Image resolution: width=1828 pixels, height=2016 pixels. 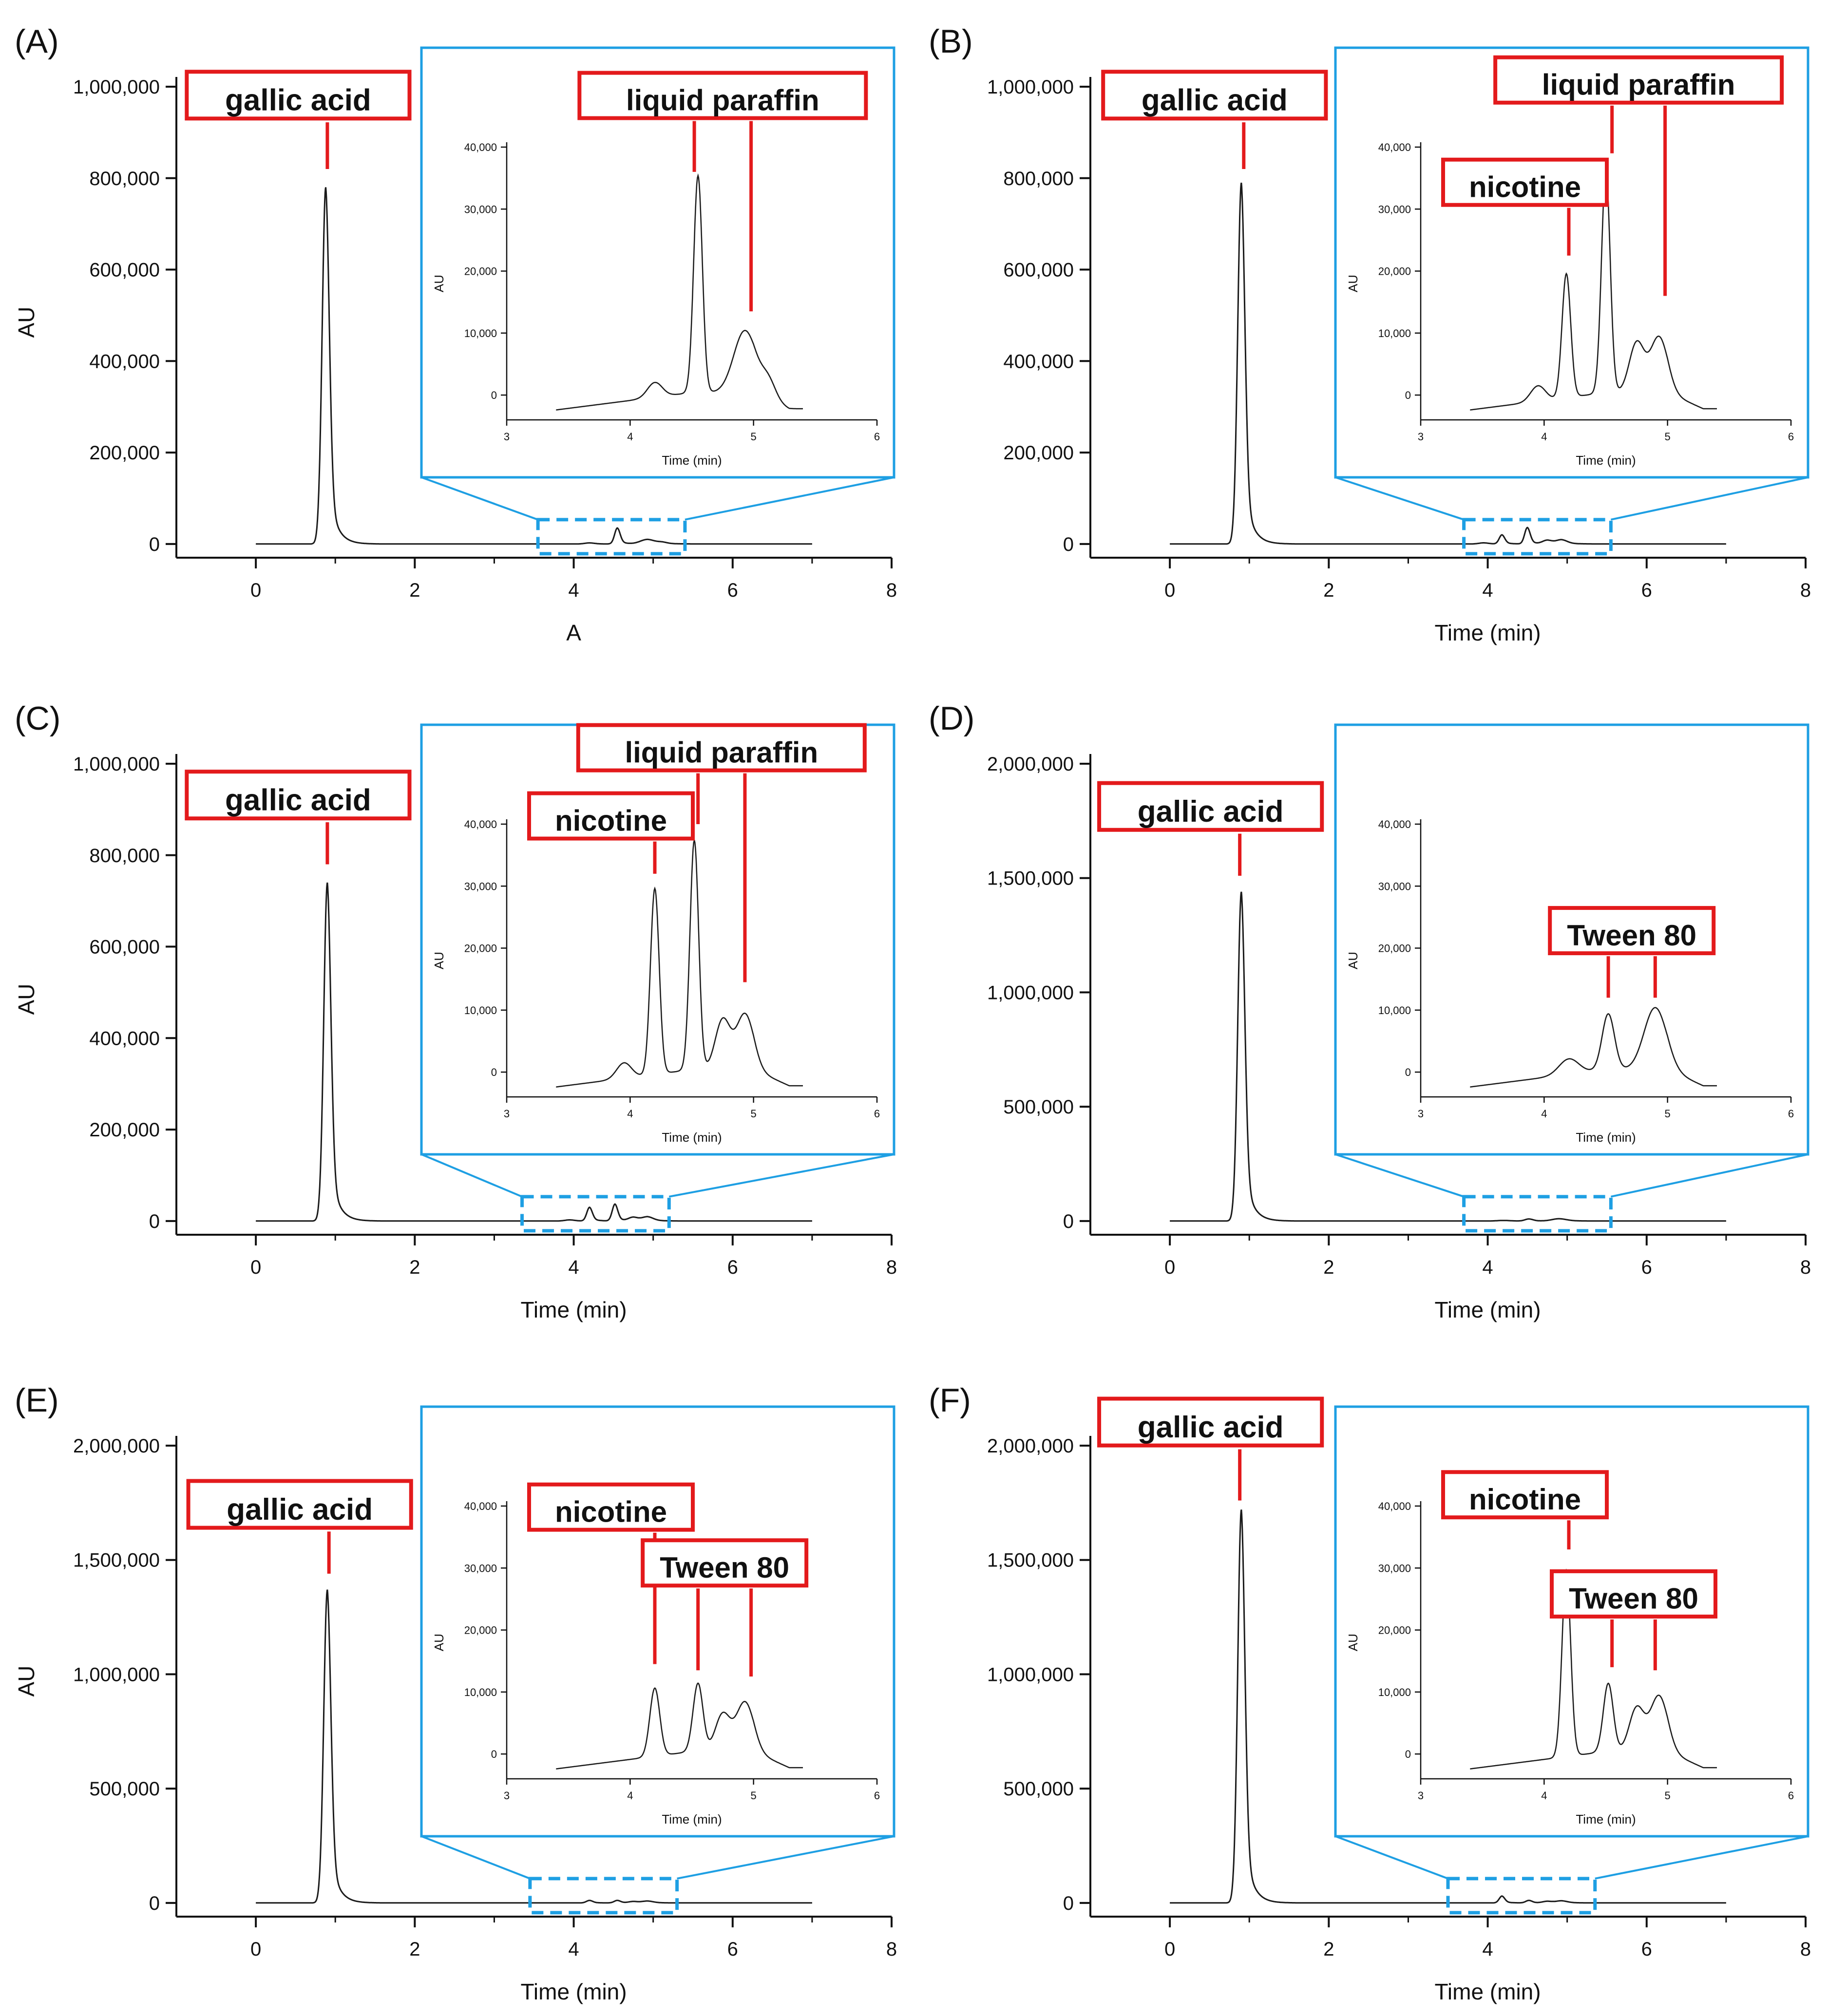 What do you see at coordinates (37, 1400) in the screenshot?
I see `panel-label: (E)` at bounding box center [37, 1400].